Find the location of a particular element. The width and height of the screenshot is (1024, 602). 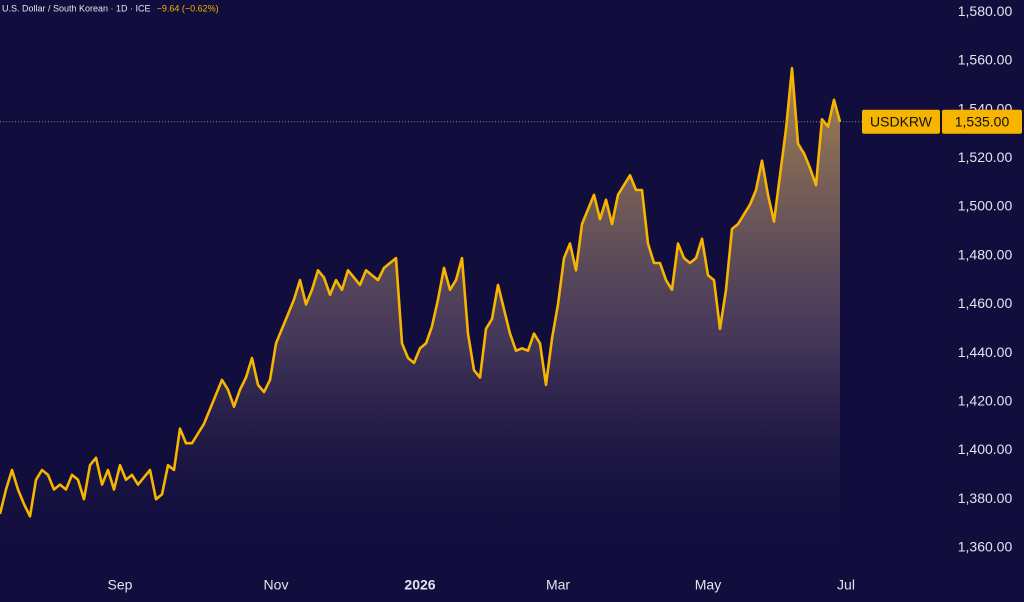

y-tick-label: 1,460.00 is located at coordinates (985, 303).